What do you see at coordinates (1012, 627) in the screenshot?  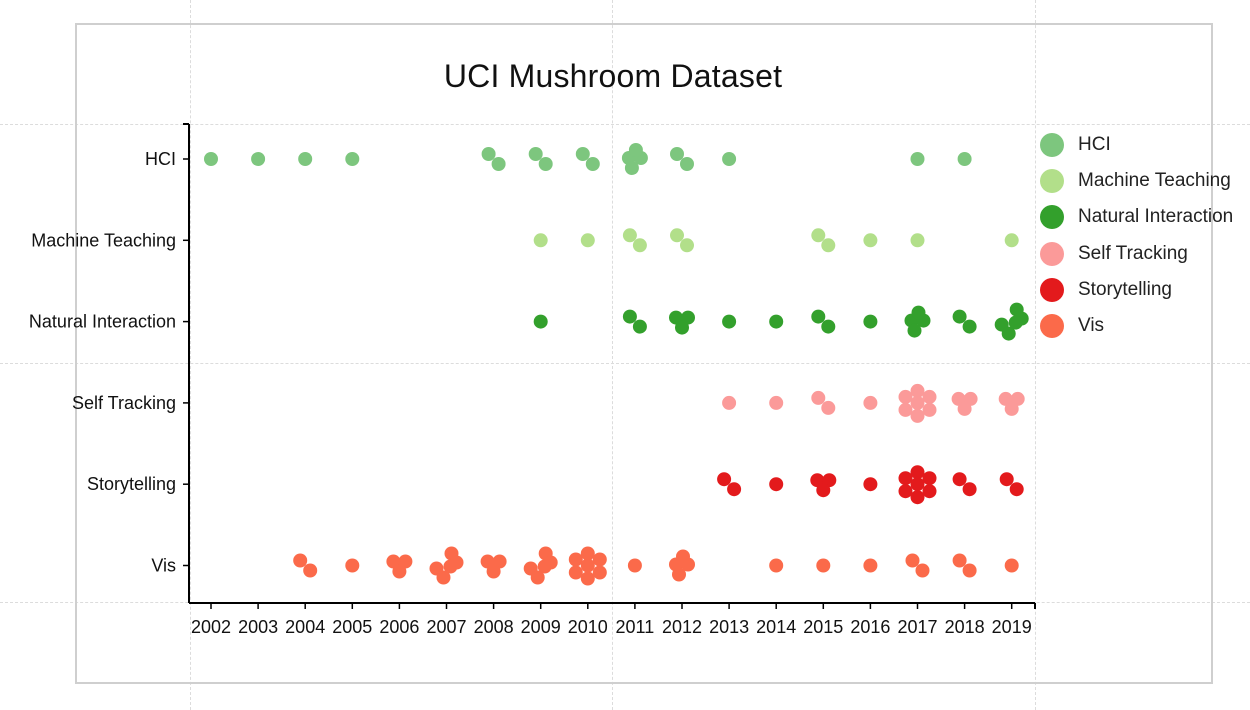 I see `x-tick-label: 2019` at bounding box center [1012, 627].